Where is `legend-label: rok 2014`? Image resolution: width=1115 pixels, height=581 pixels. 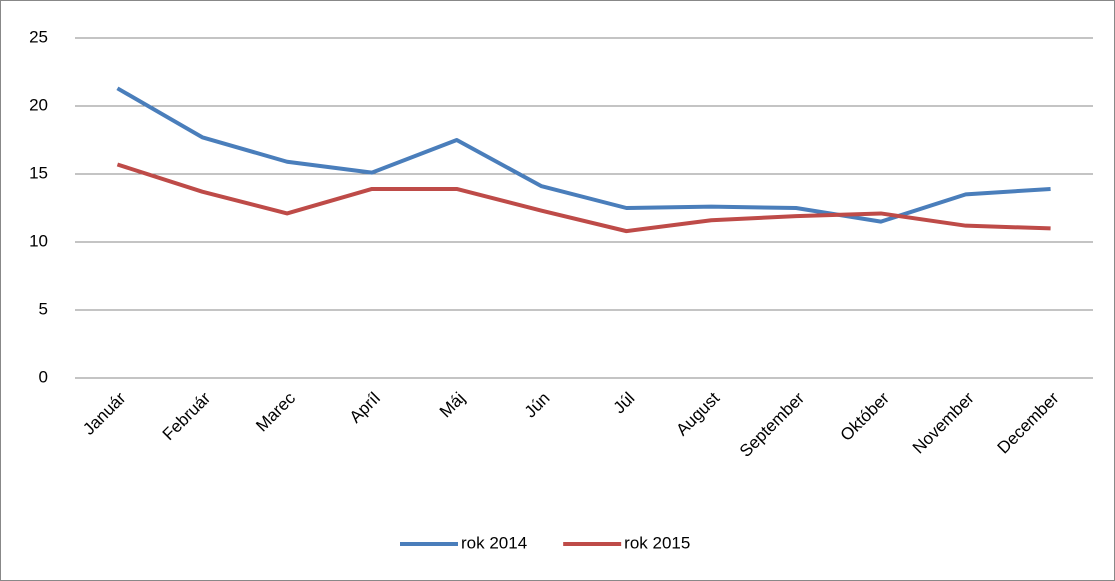
legend-label: rok 2014 is located at coordinates (494, 542).